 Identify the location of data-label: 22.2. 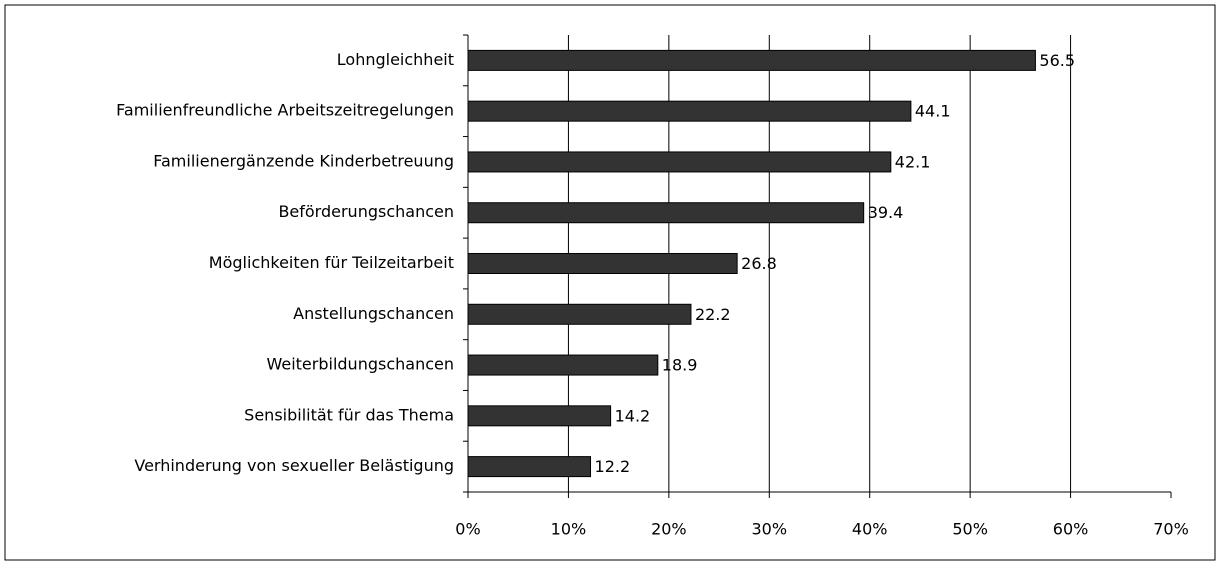
(713, 314).